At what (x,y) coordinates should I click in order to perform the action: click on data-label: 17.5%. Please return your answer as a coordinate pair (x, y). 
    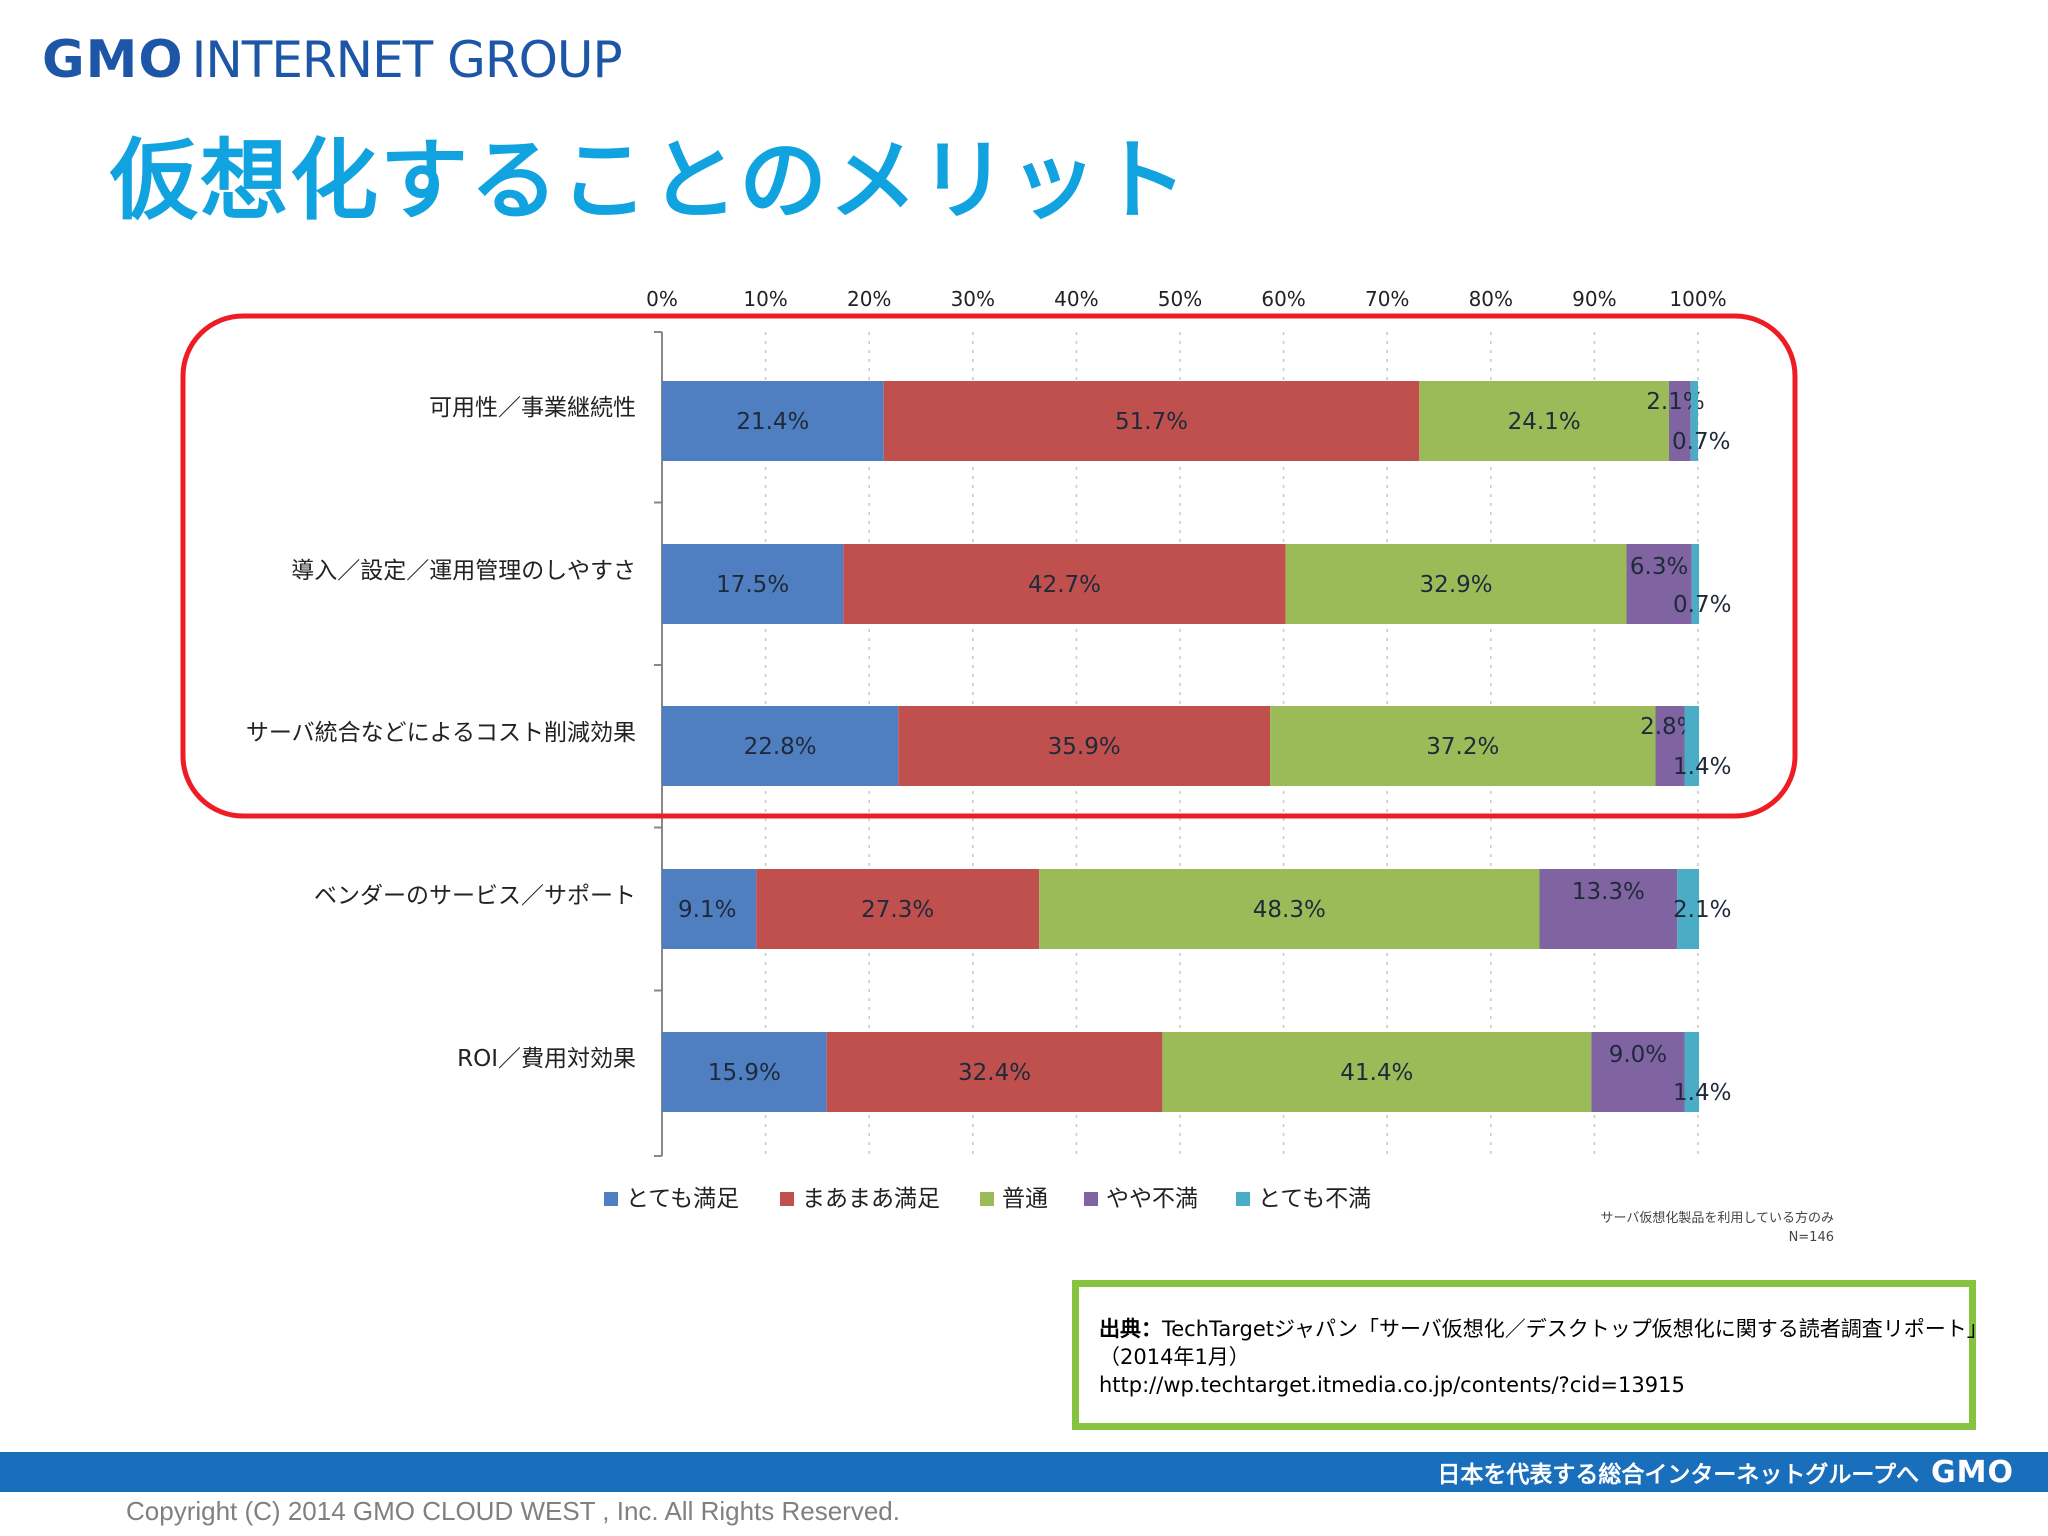
    Looking at the image, I should click on (752, 585).